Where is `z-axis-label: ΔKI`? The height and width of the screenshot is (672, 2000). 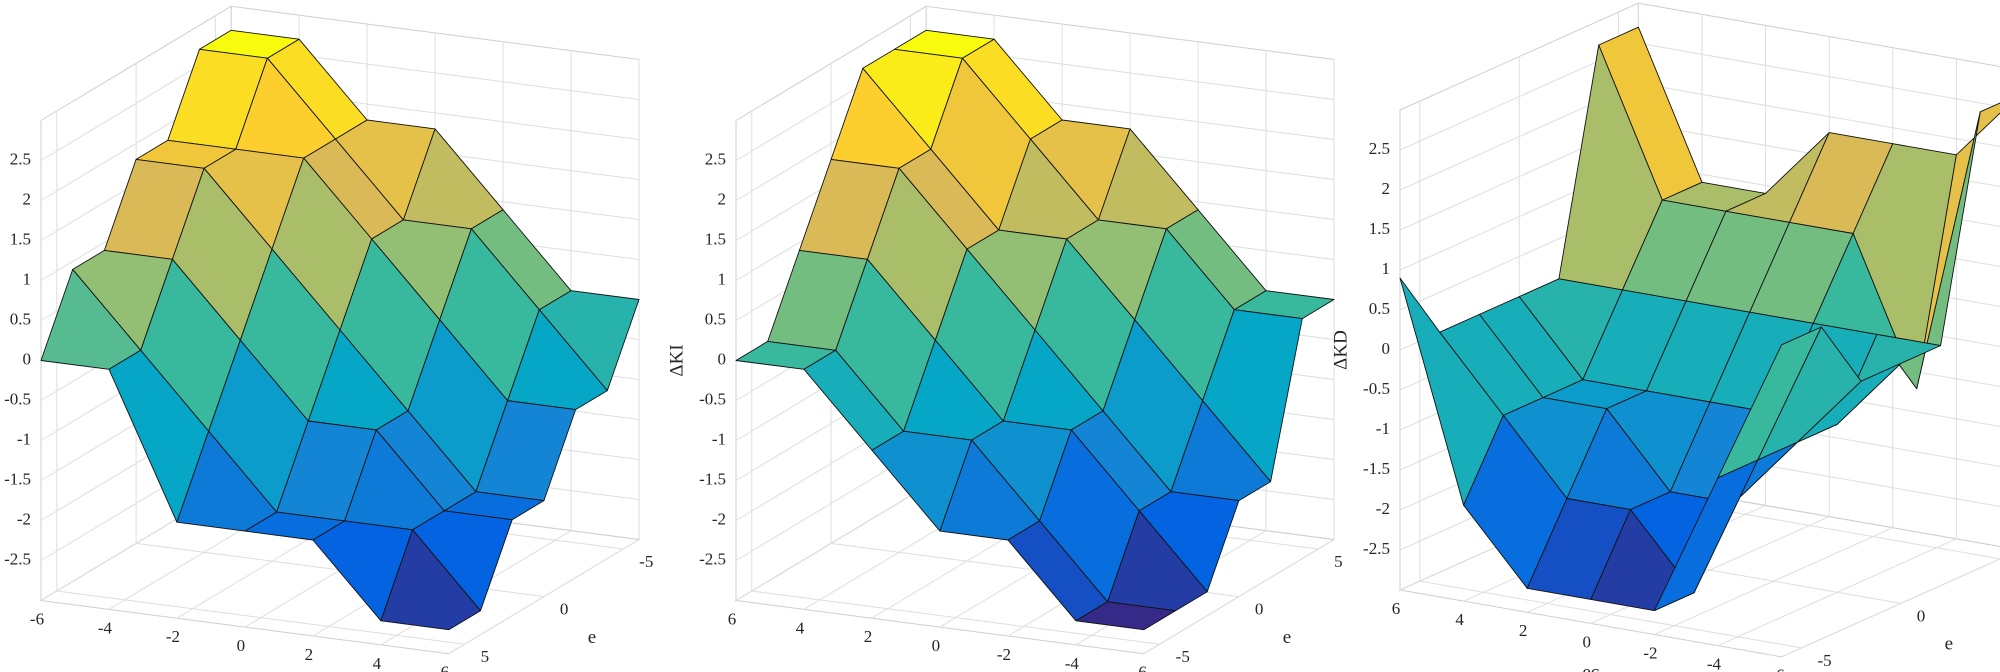
z-axis-label: ΔKI is located at coordinates (676, 360).